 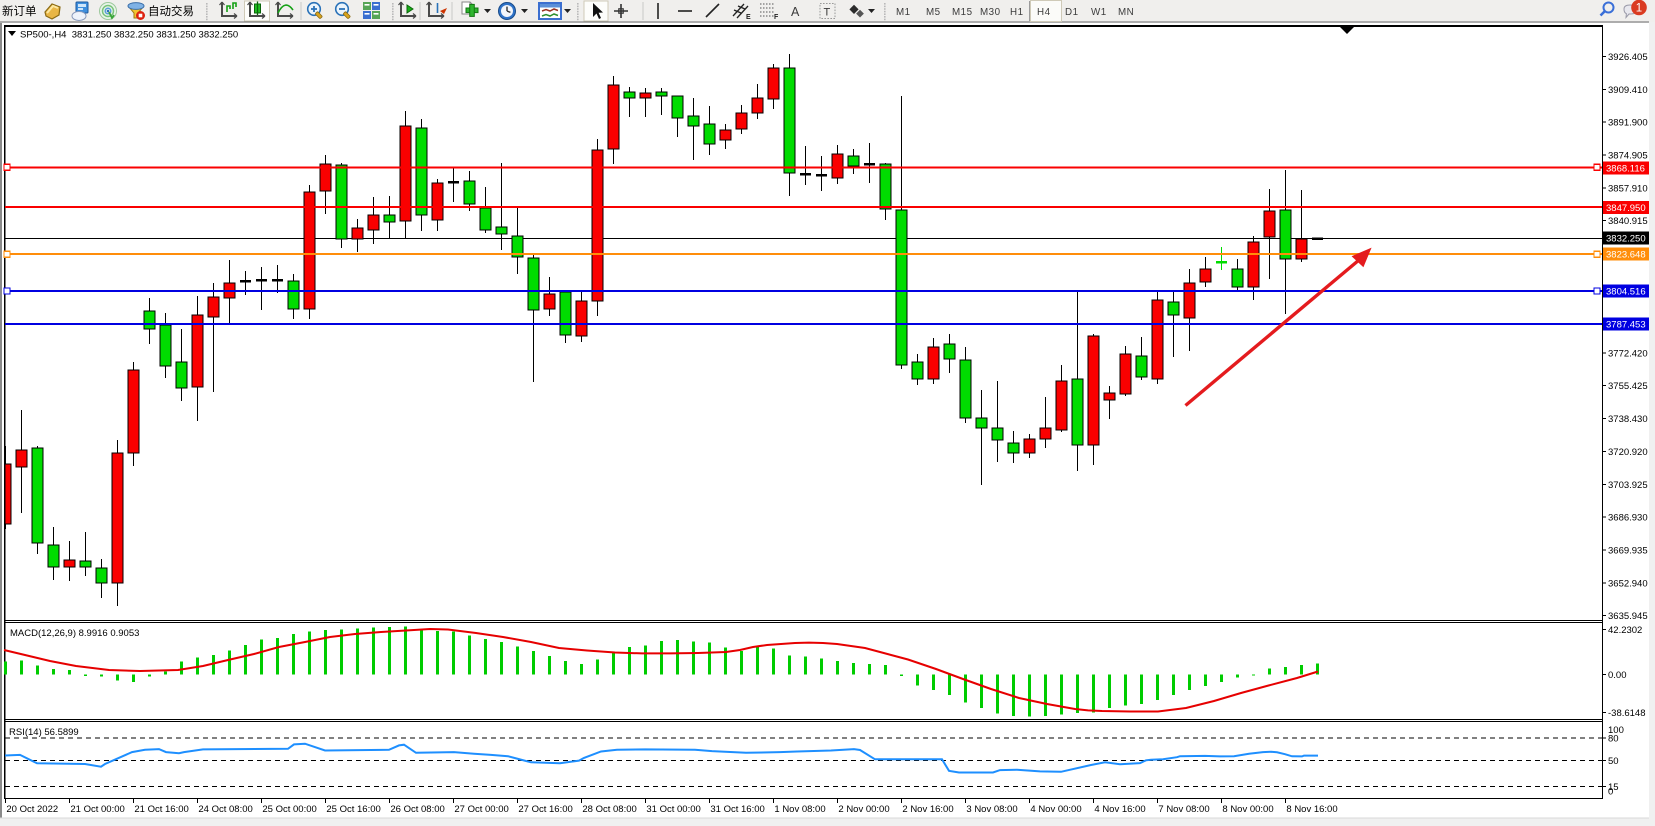 What do you see at coordinates (481, 809) in the screenshot?
I see `svg-text: 27 Oct 00:00` at bounding box center [481, 809].